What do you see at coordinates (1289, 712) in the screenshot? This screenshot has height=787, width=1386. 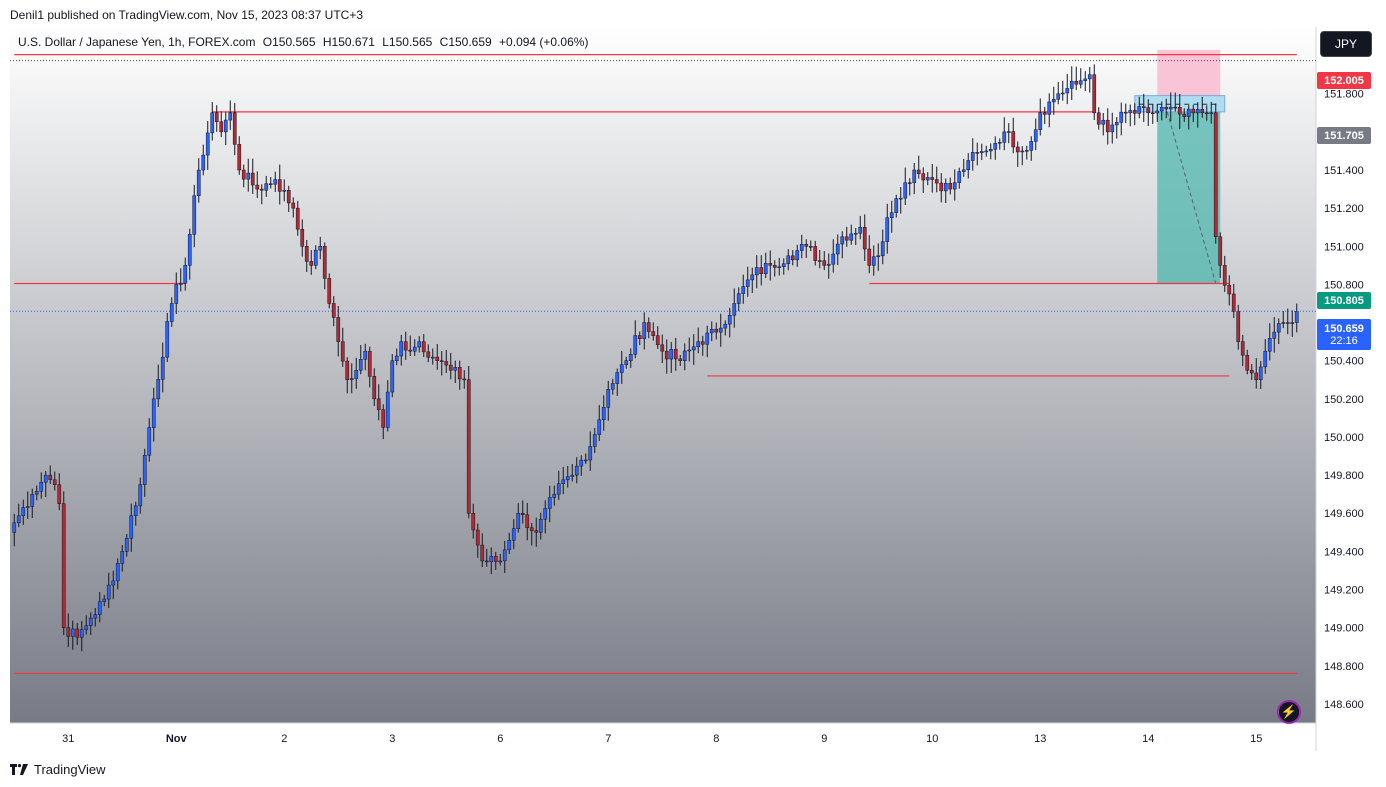 I see `lightning-icon: ⚡` at bounding box center [1289, 712].